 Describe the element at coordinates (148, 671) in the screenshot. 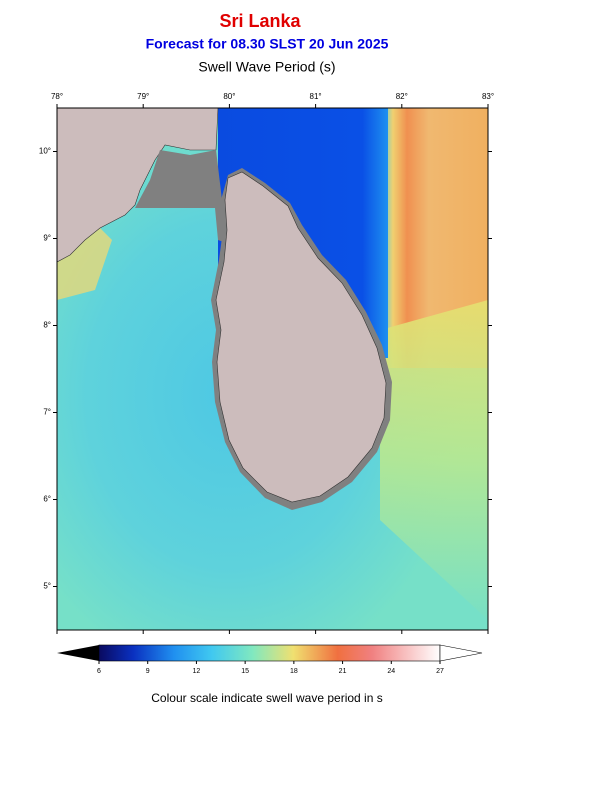

I see `colorbar-tick-label: 9` at that location.